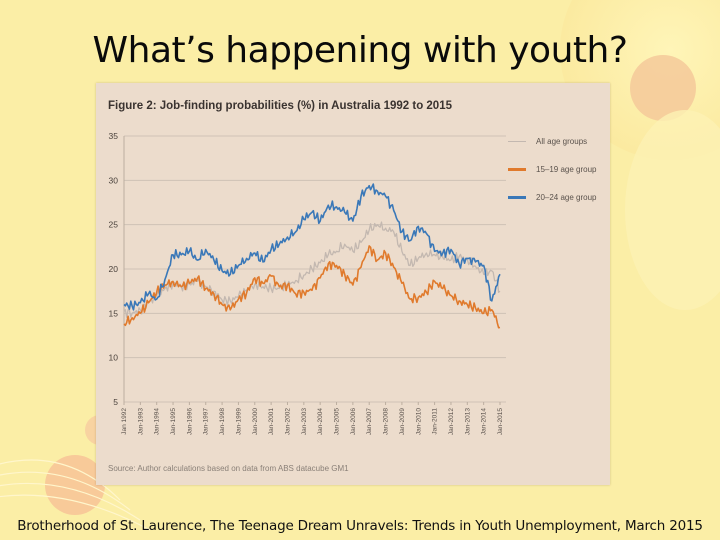  Describe the element at coordinates (124, 421) in the screenshot. I see `x-tick-label: Jan 1992` at that location.